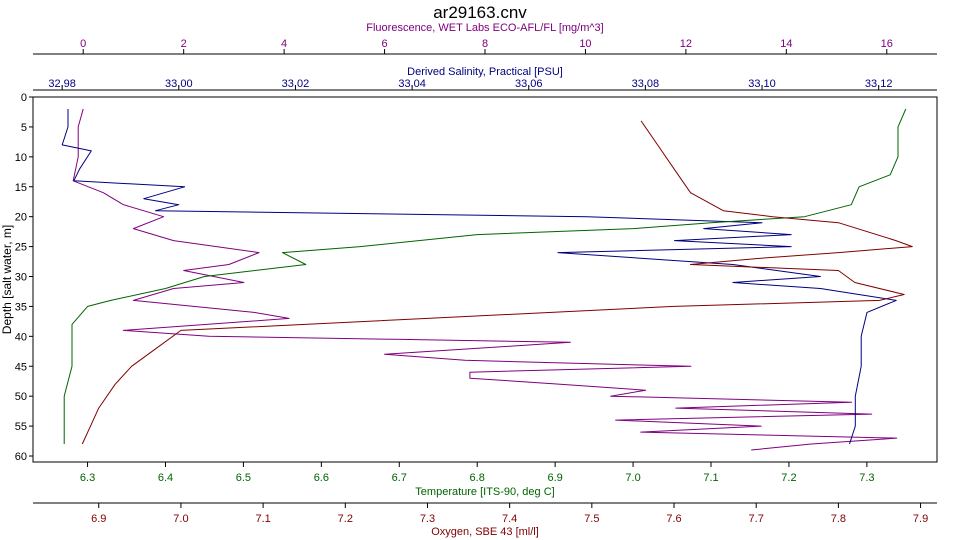 This screenshot has width=960, height=540. Describe the element at coordinates (21, 367) in the screenshot. I see `y-tick-label: 45` at that location.